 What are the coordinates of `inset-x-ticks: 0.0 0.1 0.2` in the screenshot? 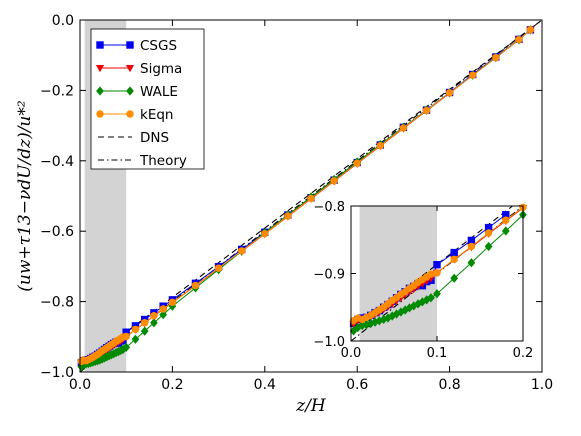 It's located at (437, 283).